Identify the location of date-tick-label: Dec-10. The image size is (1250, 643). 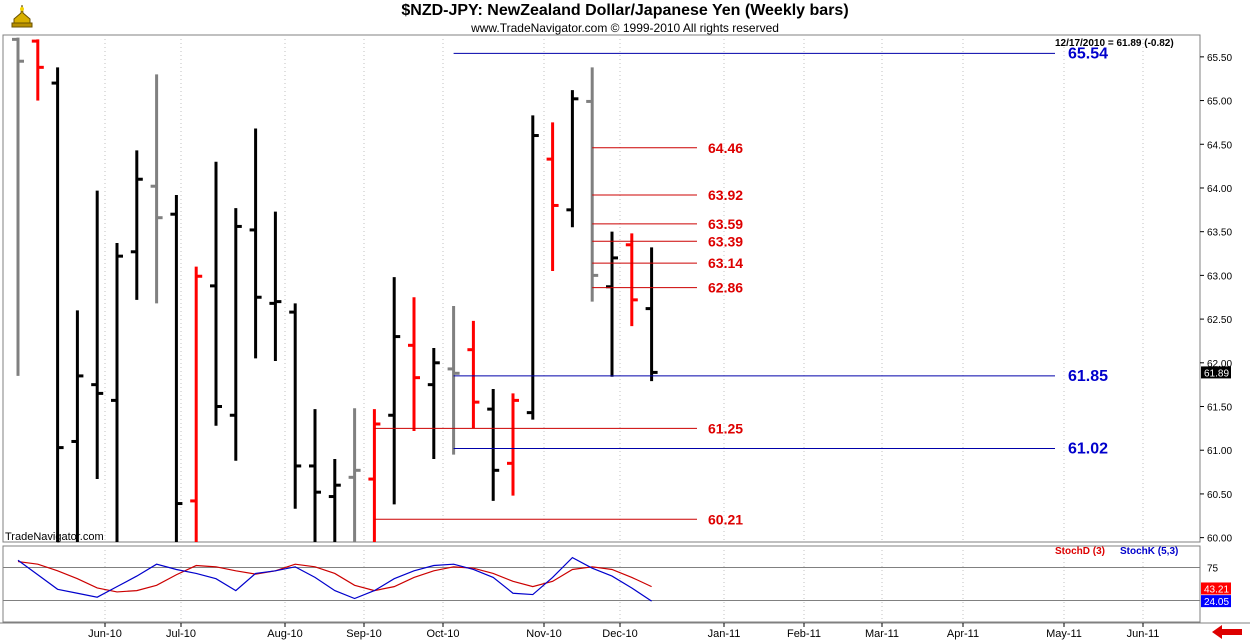
(619, 634).